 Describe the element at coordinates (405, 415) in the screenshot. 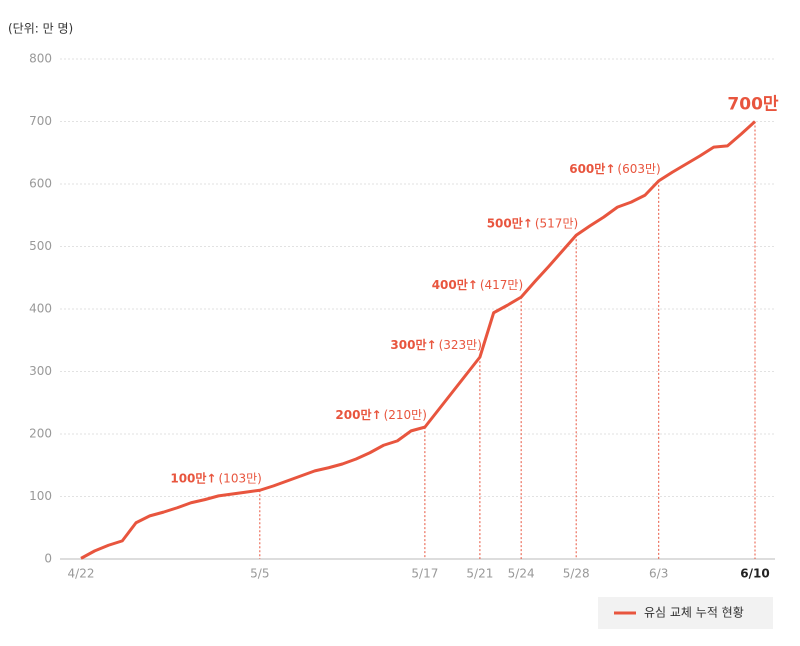

I see `annotation-note: (210만)` at that location.